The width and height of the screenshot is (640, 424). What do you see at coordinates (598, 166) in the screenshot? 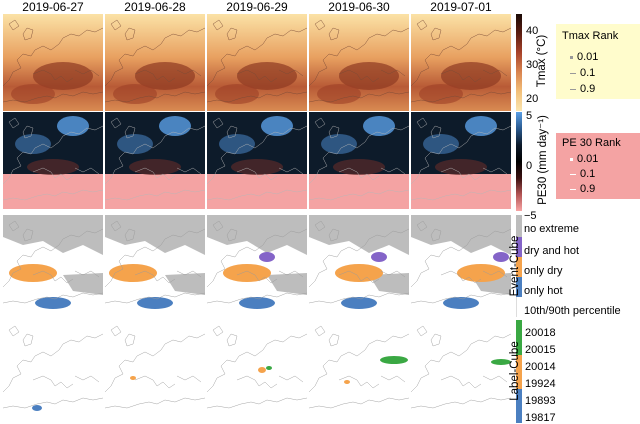
I see `pe30-rank-legend: PE 30 Rank 0.01 0.1 0.9` at bounding box center [598, 166].